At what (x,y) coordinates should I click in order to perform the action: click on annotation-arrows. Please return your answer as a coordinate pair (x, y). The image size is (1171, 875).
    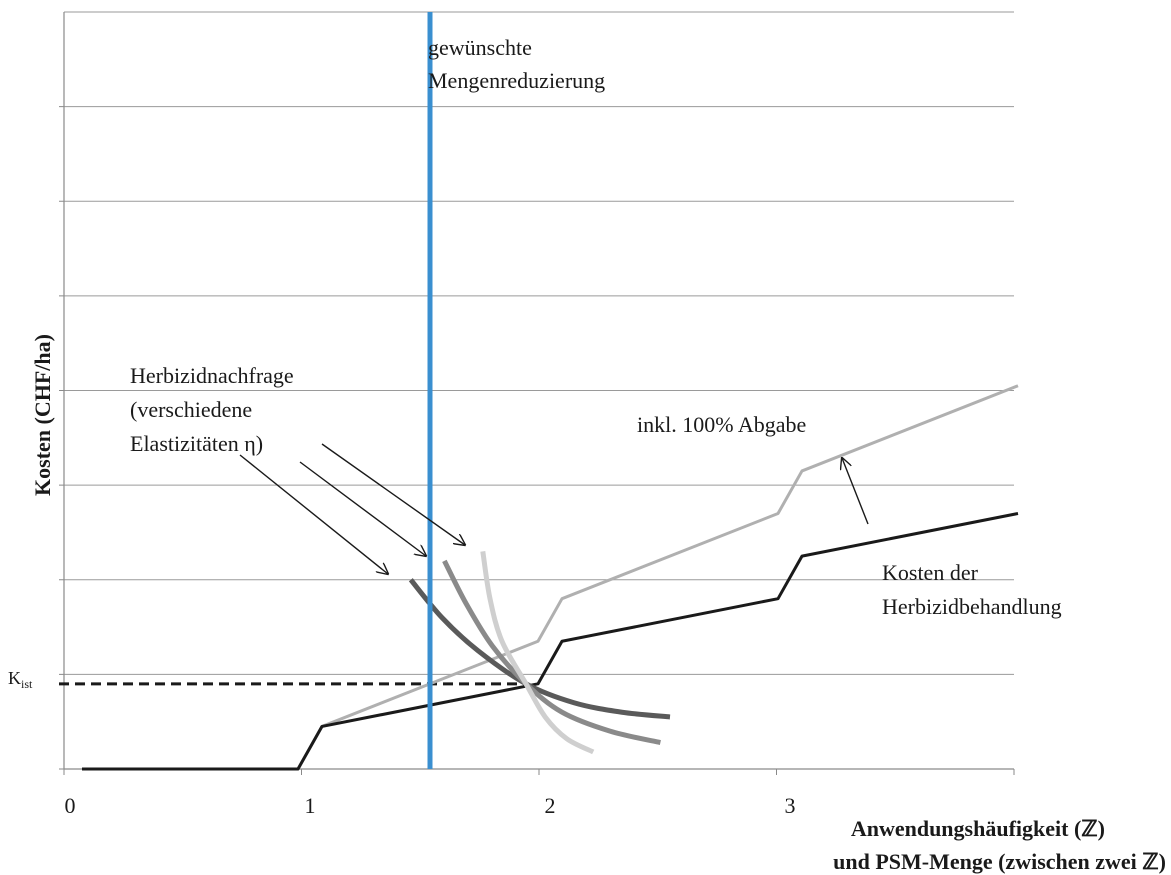
    Looking at the image, I should click on (554, 508).